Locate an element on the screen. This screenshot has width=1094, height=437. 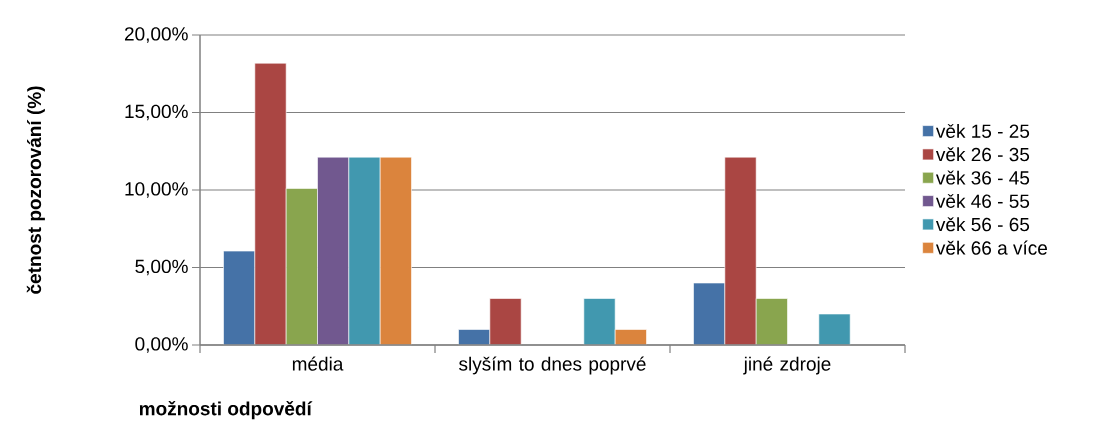
legend-label: věk 66 a více is located at coordinates (991, 247).